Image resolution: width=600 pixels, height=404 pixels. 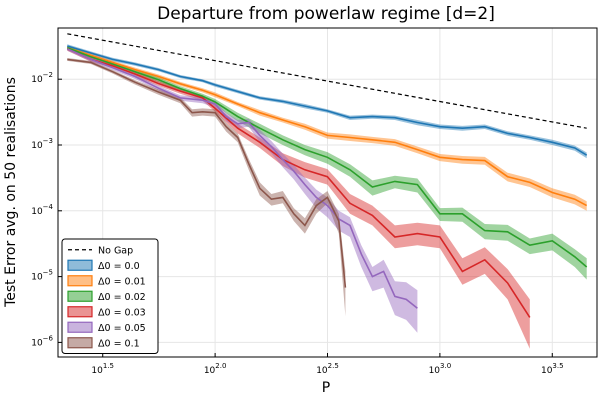 What do you see at coordinates (115, 250) in the screenshot?
I see `legend-label: No Gap` at bounding box center [115, 250].